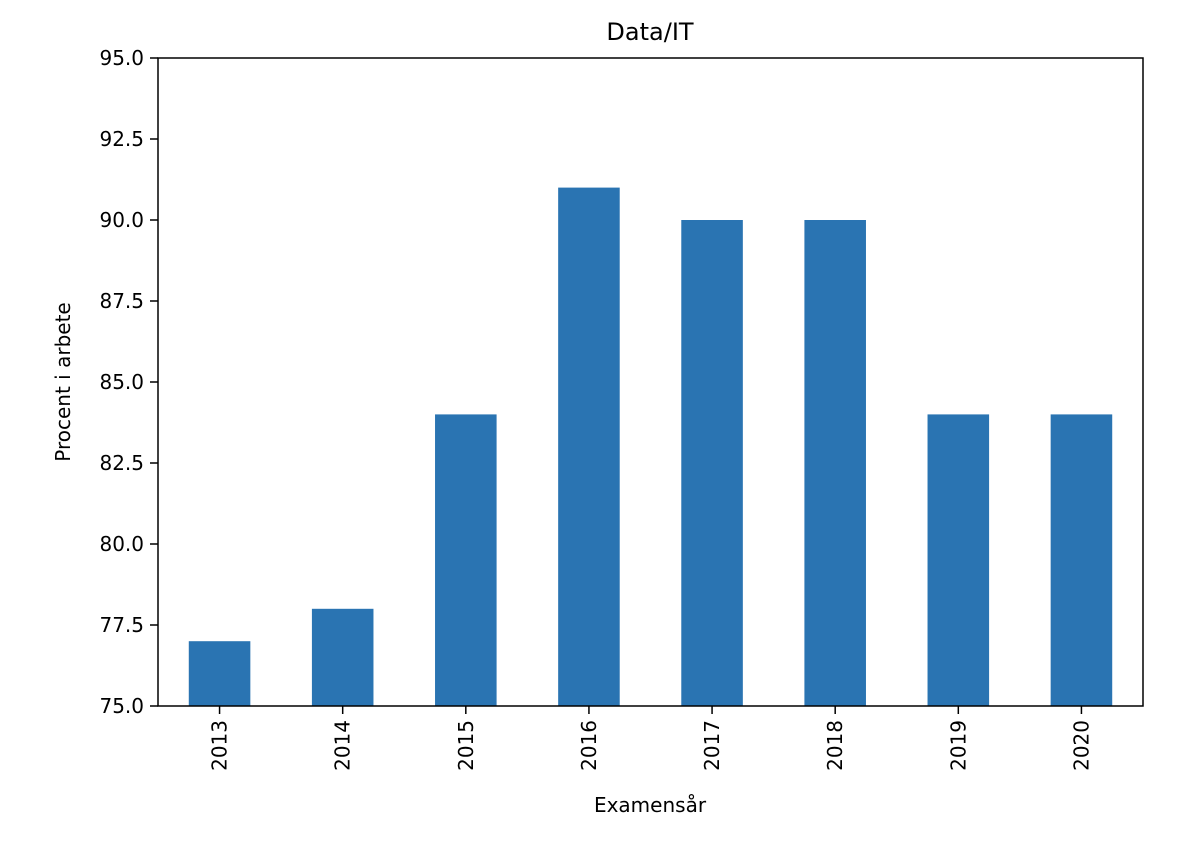  I want to click on y-tick-label-90.0: 90.0, so click(121, 220).